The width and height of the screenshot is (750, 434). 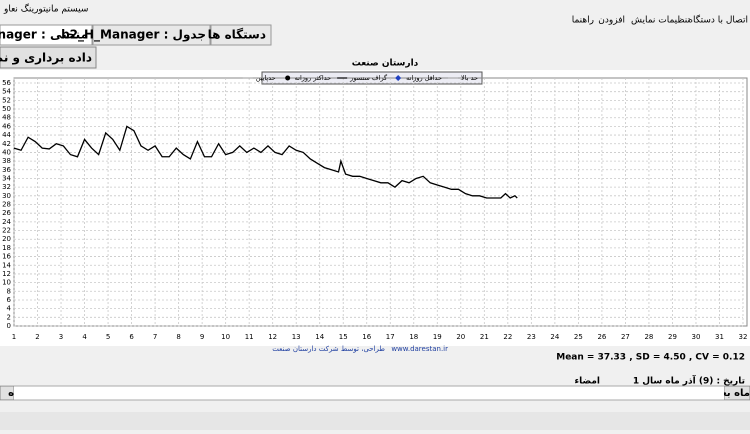 I want to click on x-tick-label: 9, so click(x=202, y=337).